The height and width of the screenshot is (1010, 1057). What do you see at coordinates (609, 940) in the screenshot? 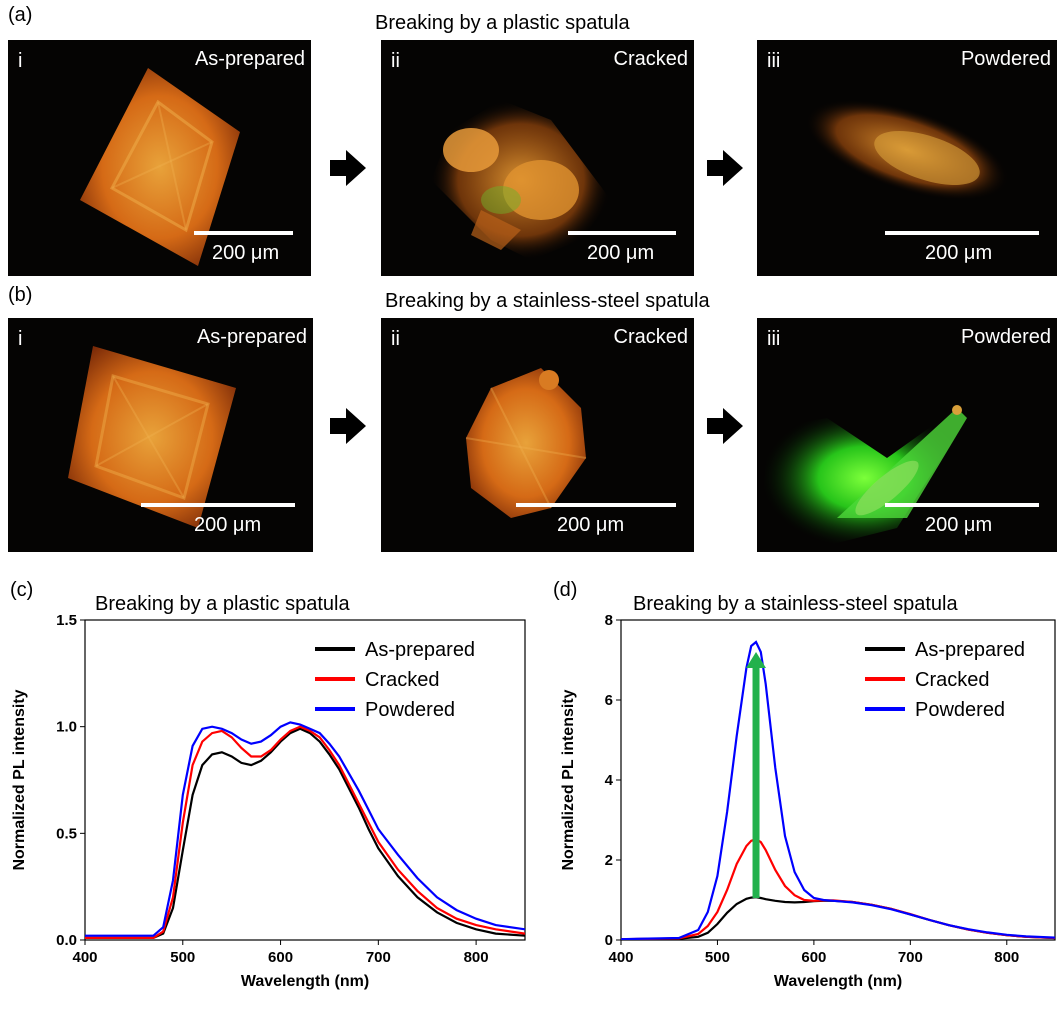
I see `y-tick-label: 0` at bounding box center [609, 940].